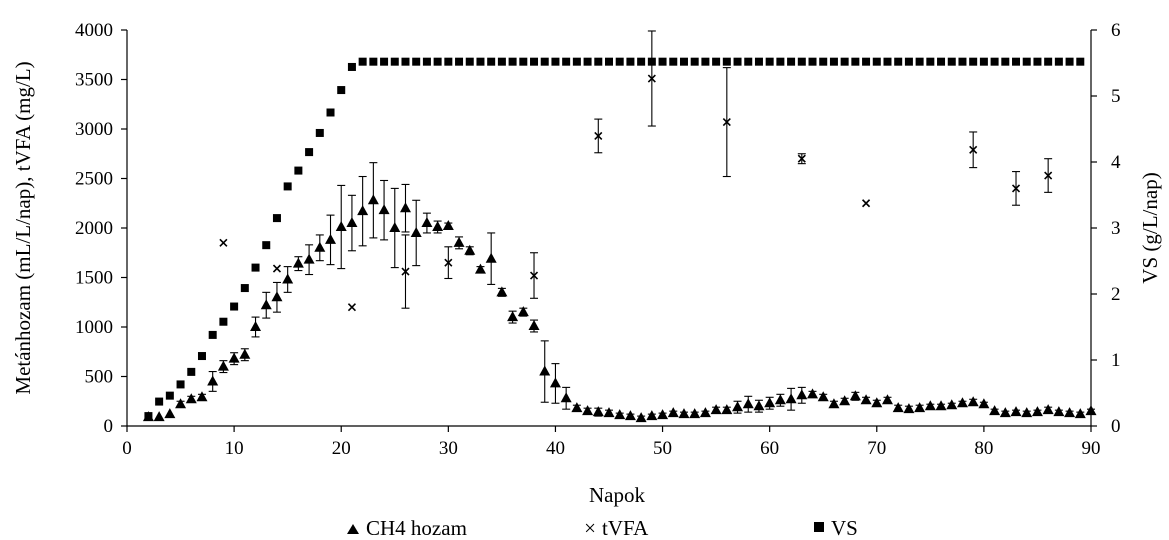  What do you see at coordinates (1116, 30) in the screenshot?
I see `y-right-tick-label: 6` at bounding box center [1116, 30].